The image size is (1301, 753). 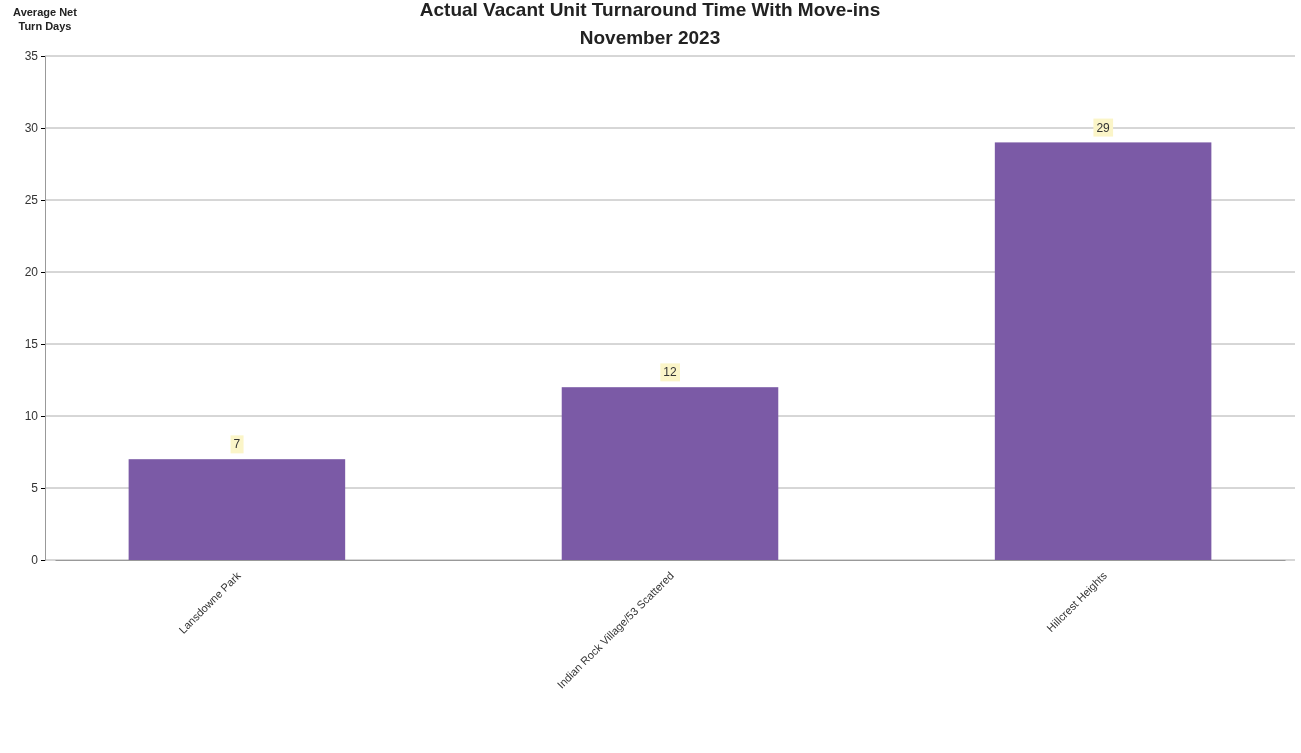 What do you see at coordinates (650, 37) in the screenshot?
I see `chart-subtitle: November 2023` at bounding box center [650, 37].